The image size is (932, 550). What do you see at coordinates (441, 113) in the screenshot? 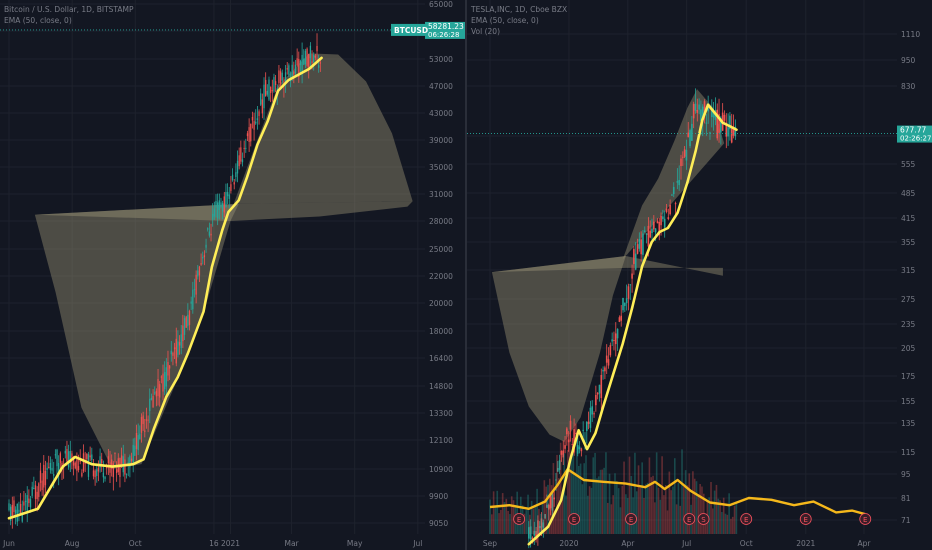
I see `y-tick-label: 43000` at bounding box center [441, 113].